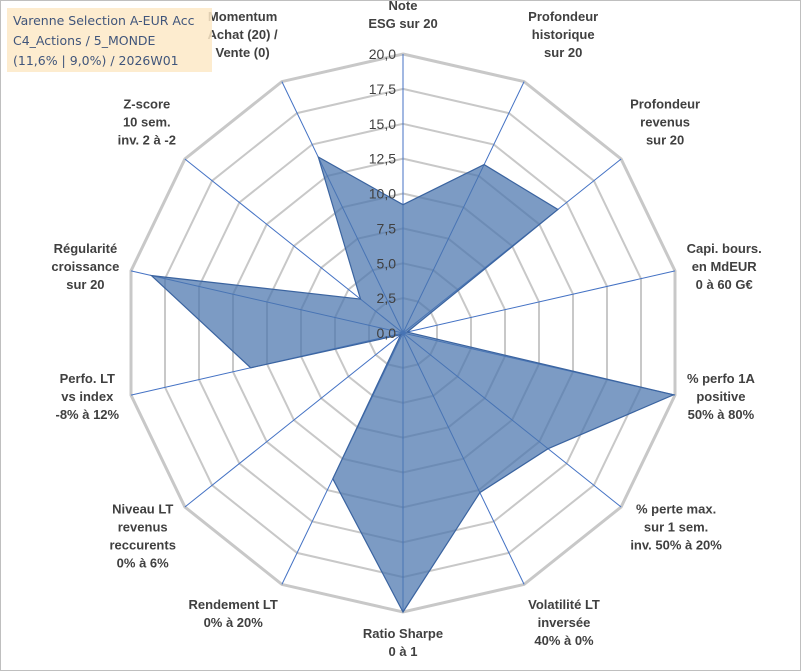 This screenshot has height=671, width=801. I want to click on svg-text:% perte max.sur 1 sem.inv. 50%: % perte max. sur 1 sem. inv. 50% à 20%, so click(676, 527).